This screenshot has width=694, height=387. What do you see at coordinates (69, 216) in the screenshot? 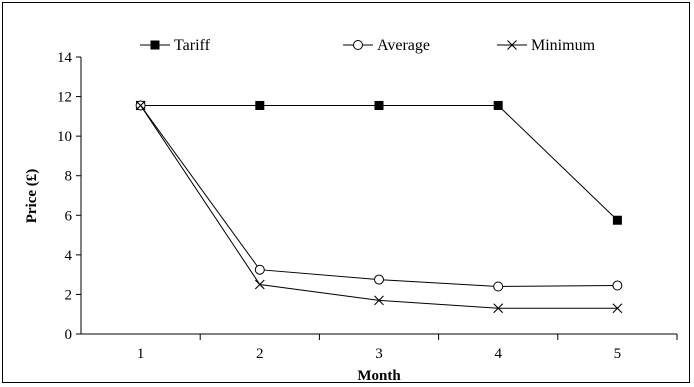
I see `y-tick-label: 6` at bounding box center [69, 216].